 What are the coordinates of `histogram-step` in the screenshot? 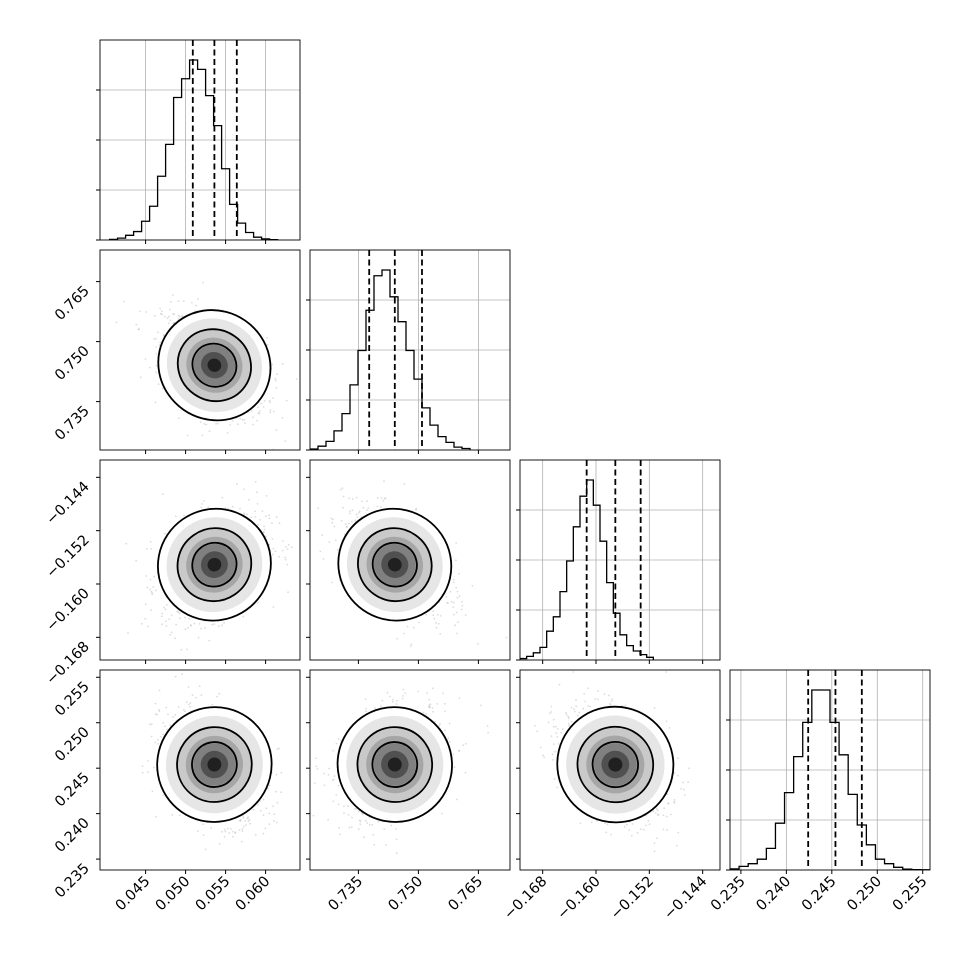 It's located at (587, 569).